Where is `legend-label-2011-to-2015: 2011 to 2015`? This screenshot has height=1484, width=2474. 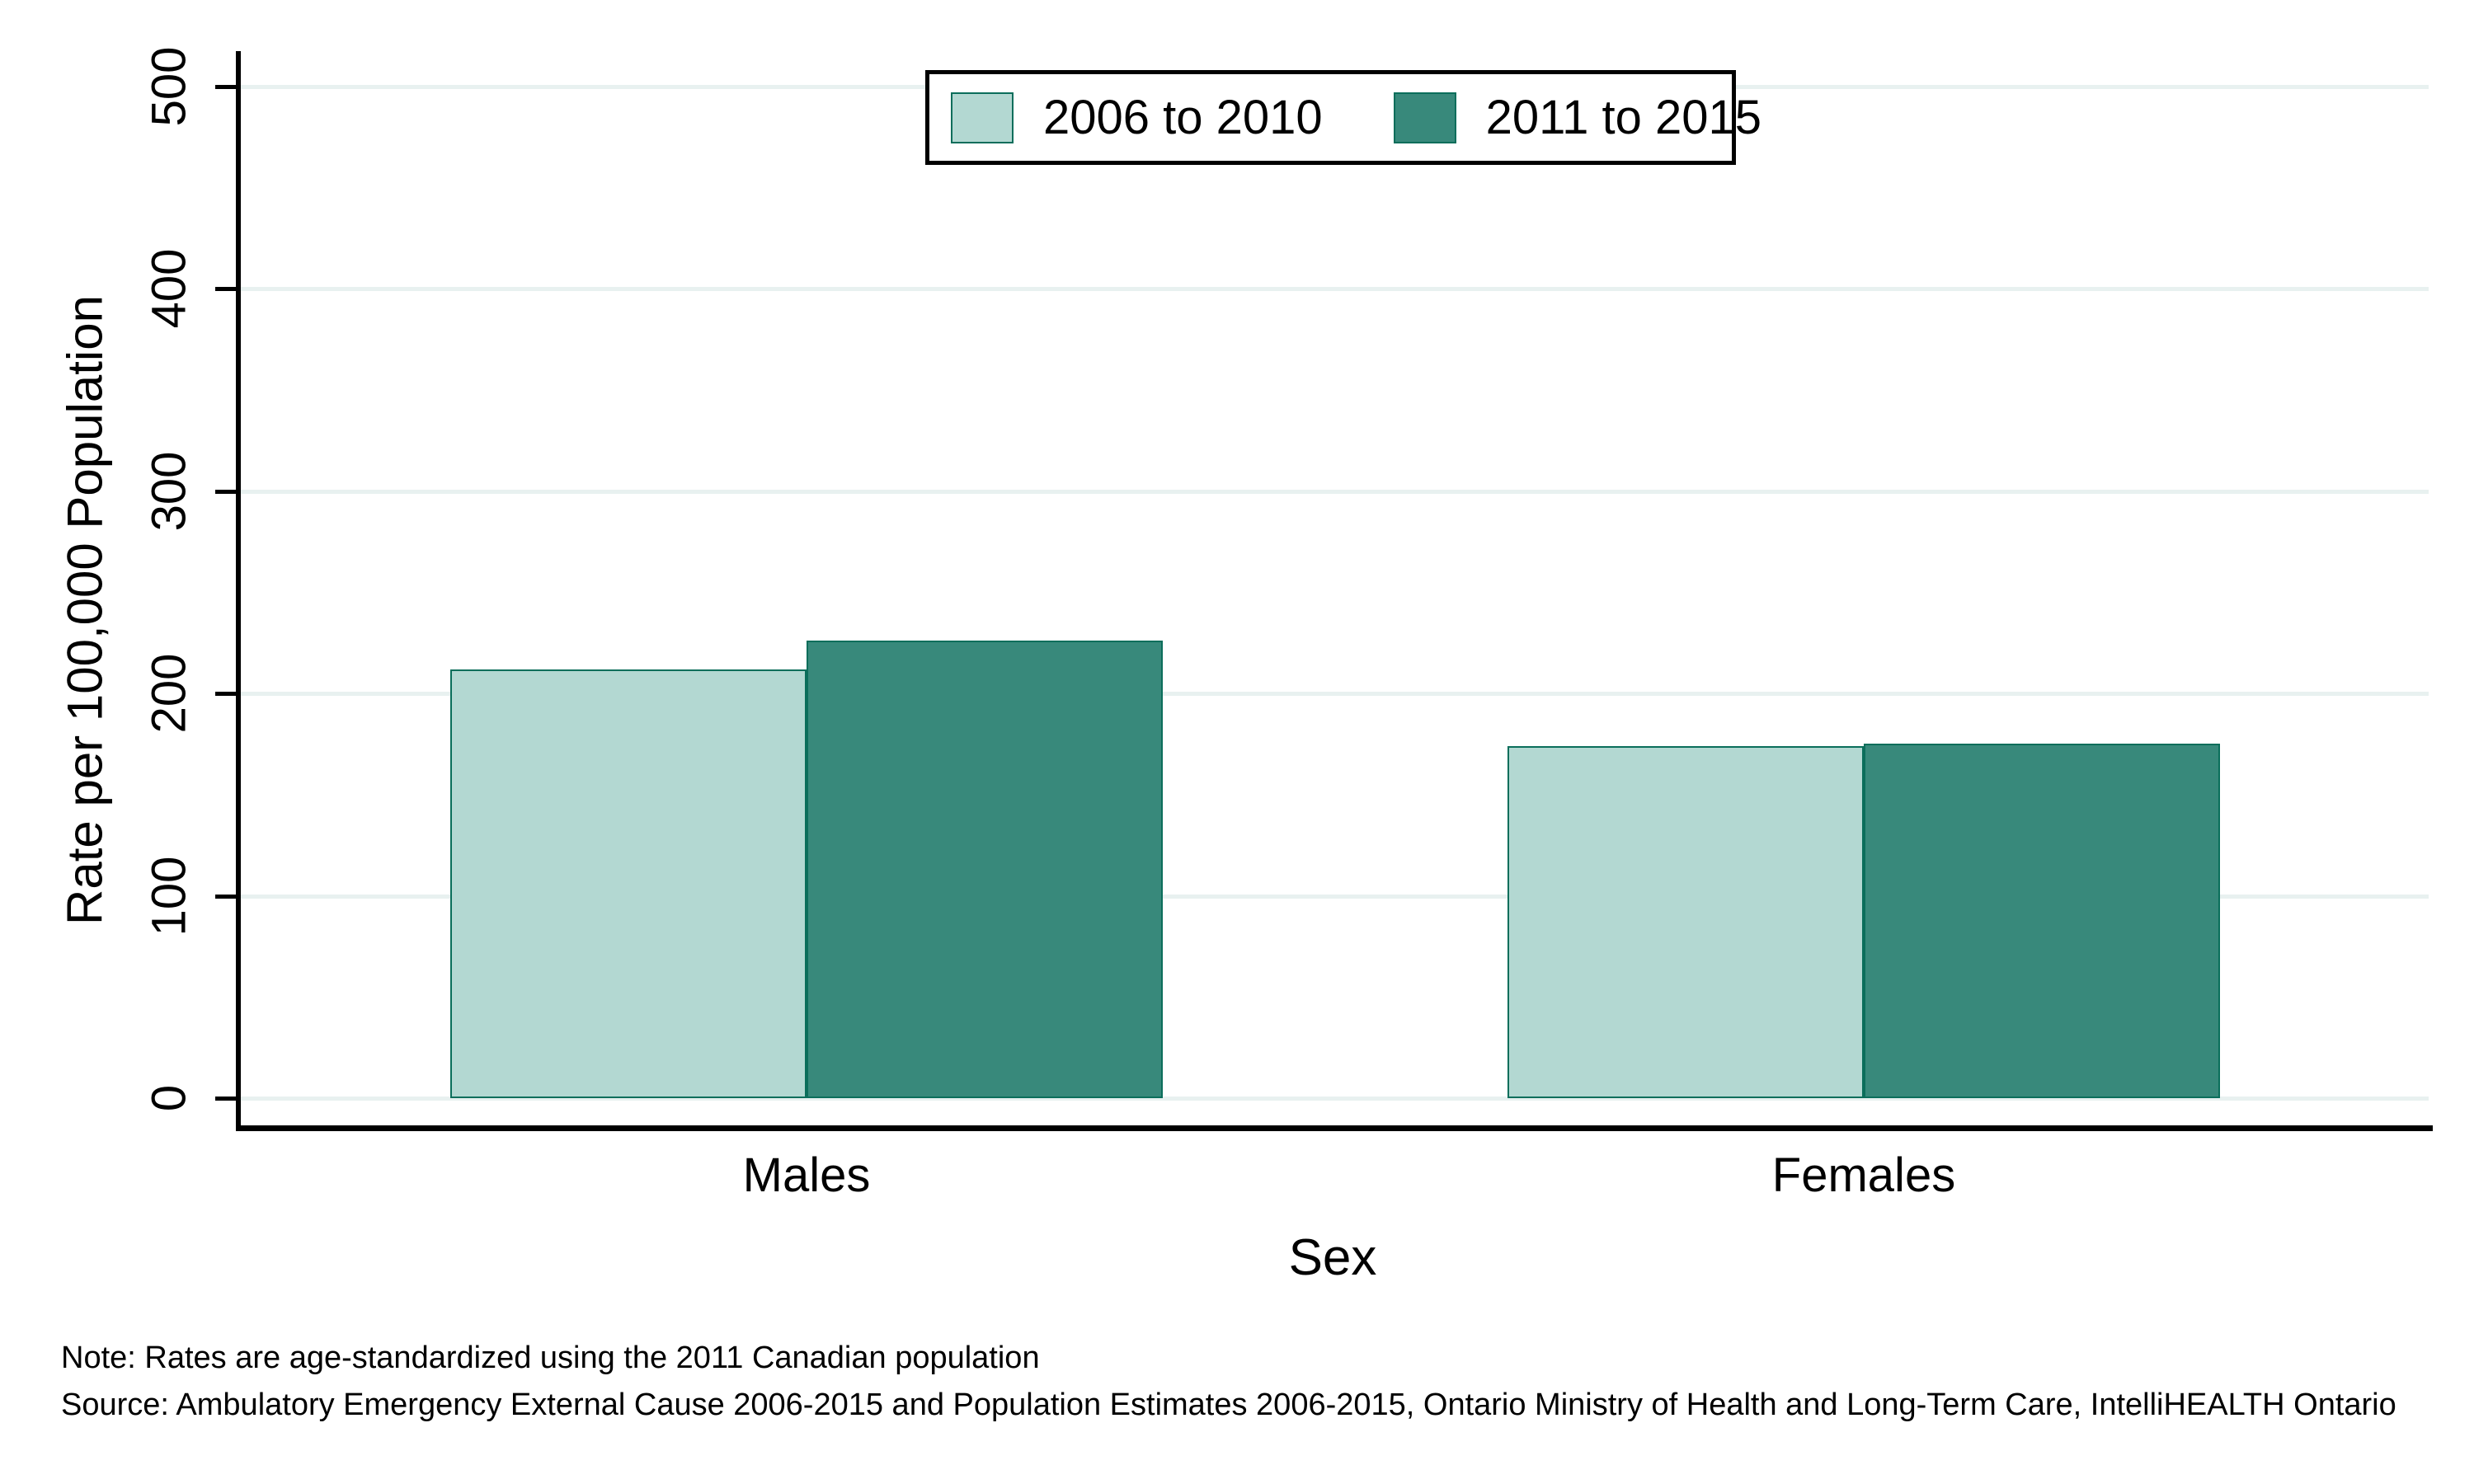
legend-label-2011-to-2015: 2011 to 2015 is located at coordinates (1623, 117).